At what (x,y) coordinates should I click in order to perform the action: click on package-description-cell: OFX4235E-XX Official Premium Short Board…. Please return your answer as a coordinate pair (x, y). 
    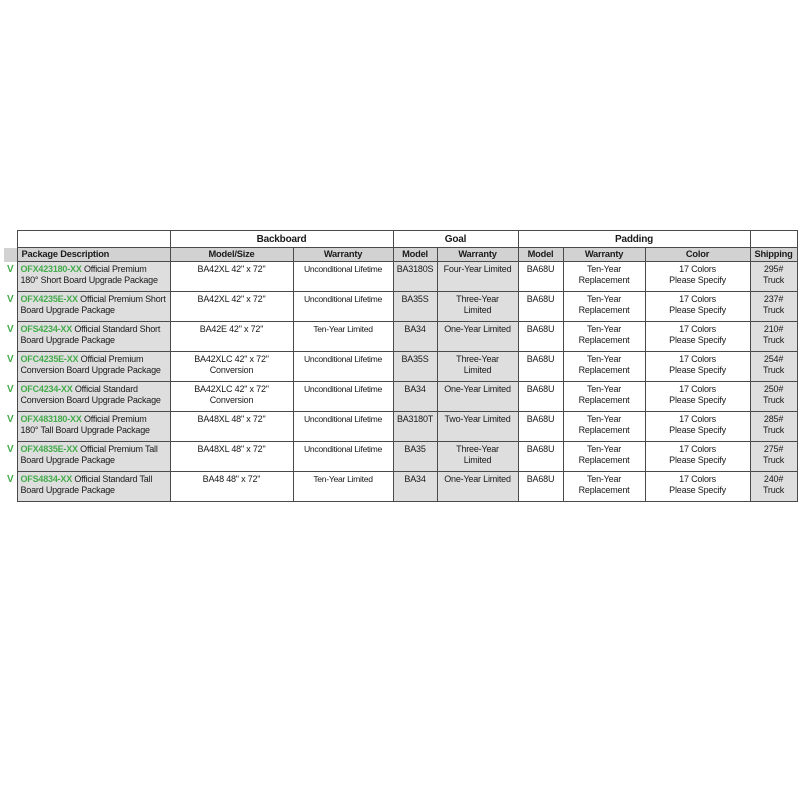
    Looking at the image, I should click on (93, 306).